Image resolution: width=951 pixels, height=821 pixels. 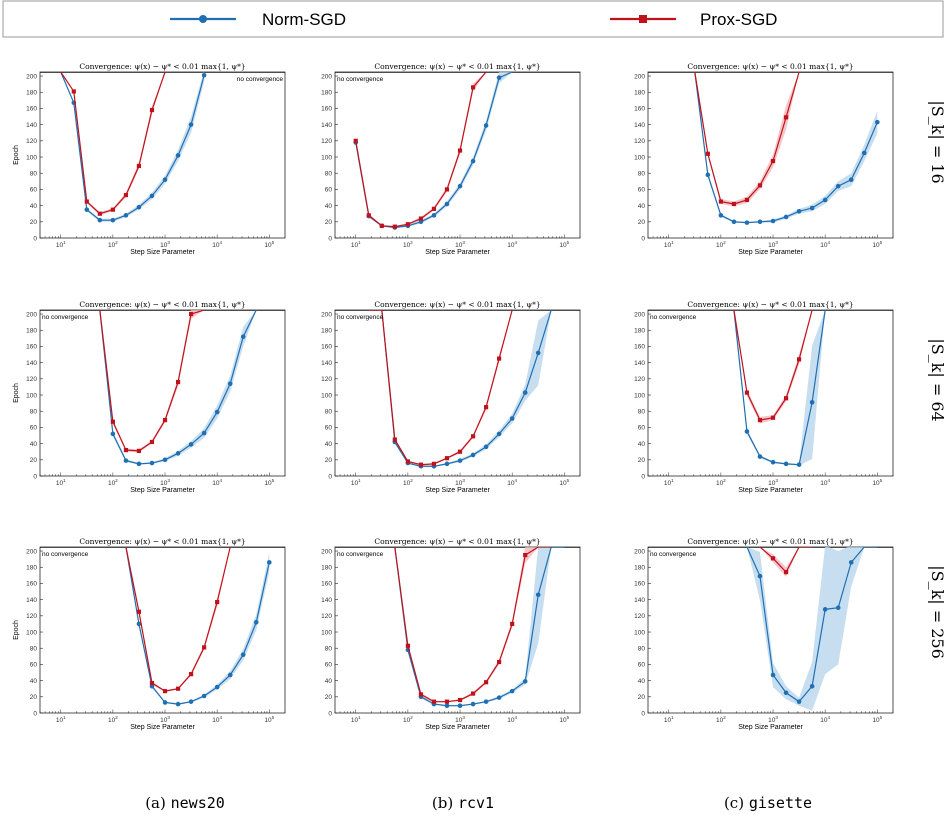 I want to click on y-tick-label: 60, so click(x=34, y=428).